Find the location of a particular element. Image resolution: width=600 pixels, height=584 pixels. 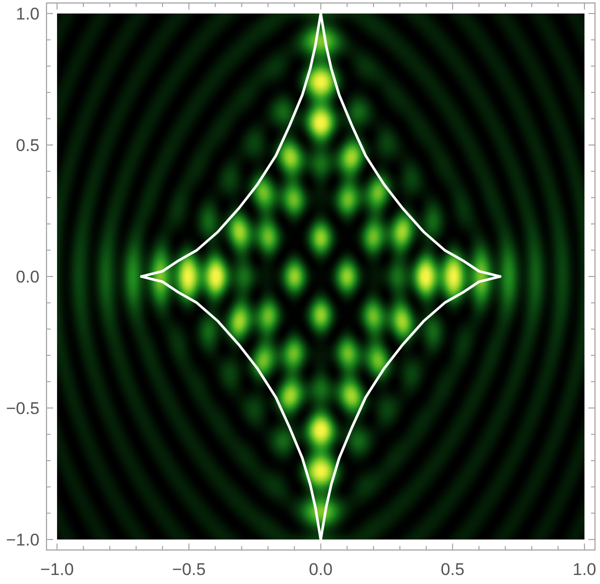

x-tick-label: −0.5 is located at coordinates (189, 569).